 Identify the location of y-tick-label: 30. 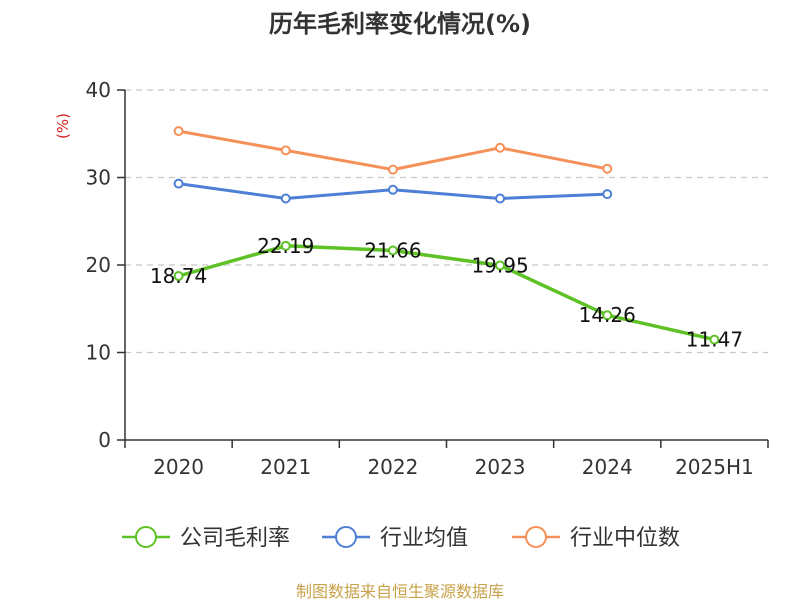
(98, 178).